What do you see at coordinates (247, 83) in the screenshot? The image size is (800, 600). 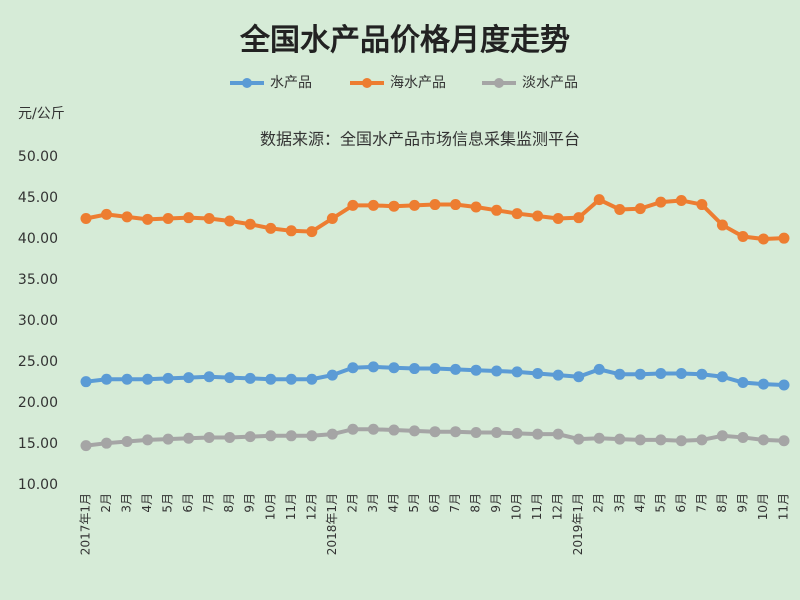 I see `legend-marker` at bounding box center [247, 83].